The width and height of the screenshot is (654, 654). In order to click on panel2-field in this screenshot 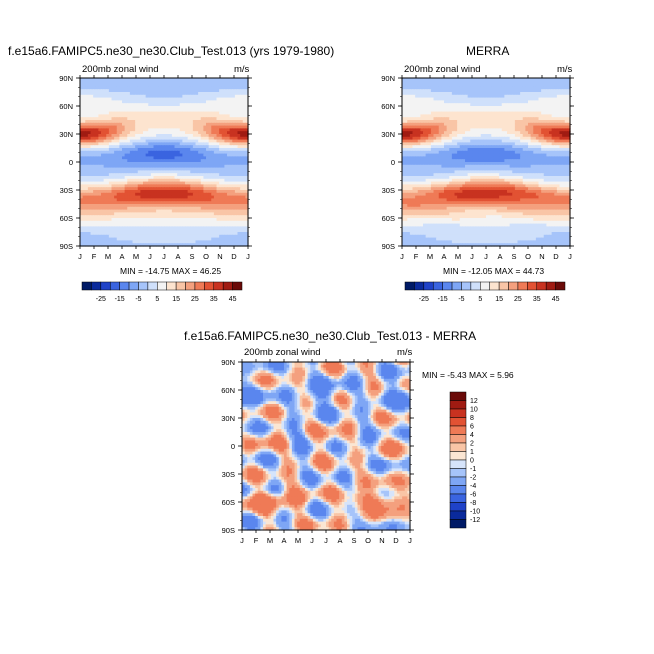, I will do `click(486, 162)`.